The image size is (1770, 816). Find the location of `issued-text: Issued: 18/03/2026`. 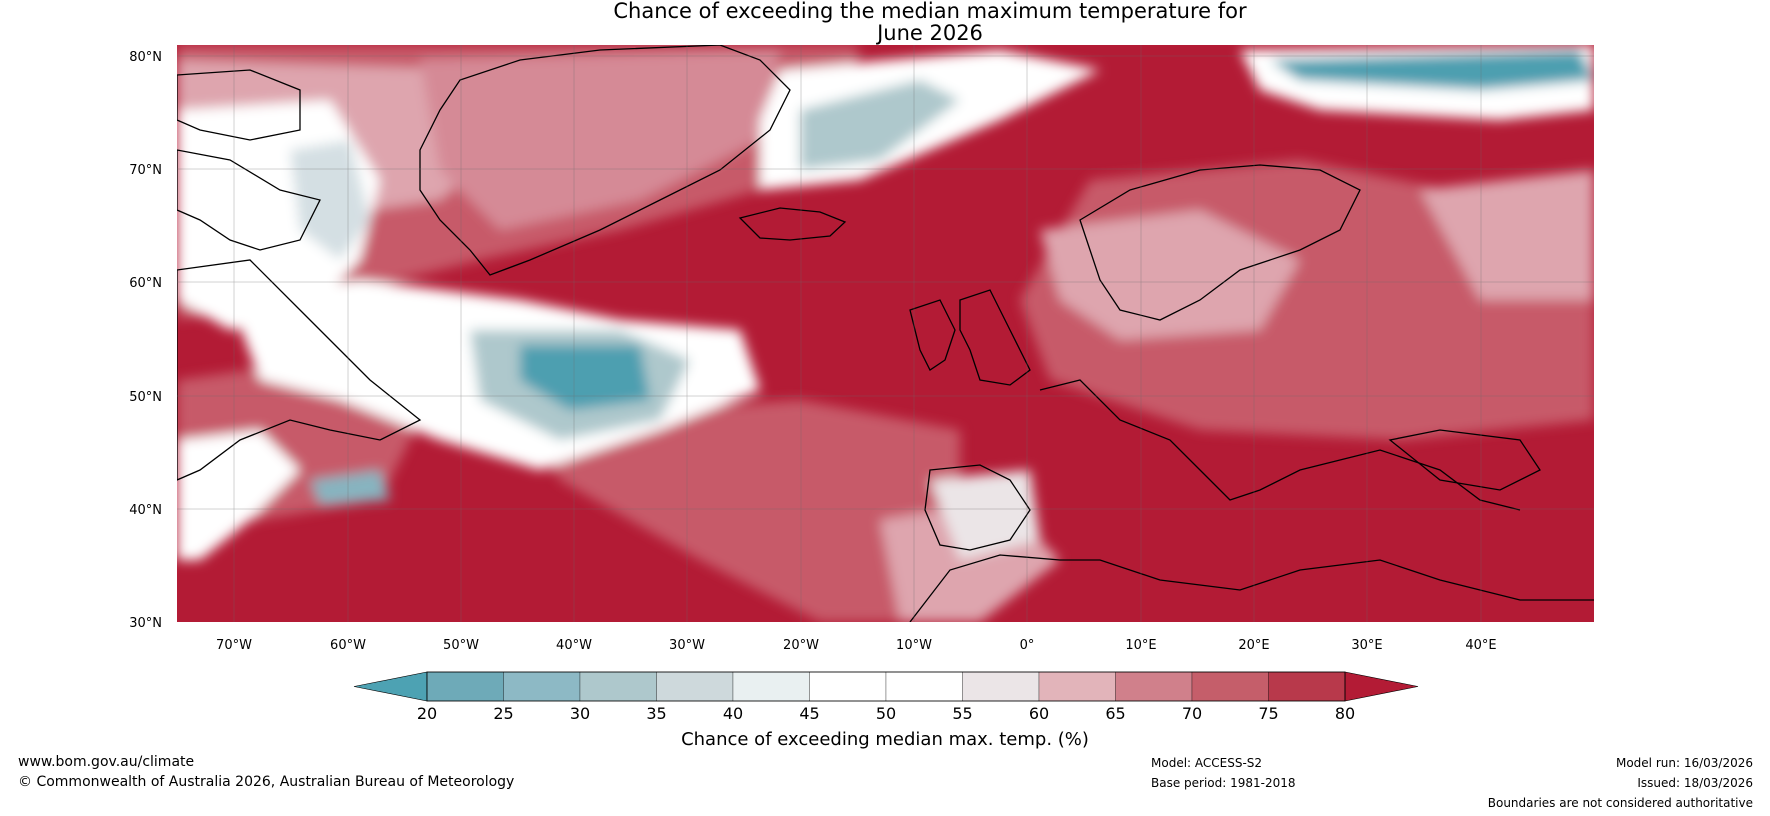

issued-text: Issued: 18/03/2026 is located at coordinates (1695, 783).